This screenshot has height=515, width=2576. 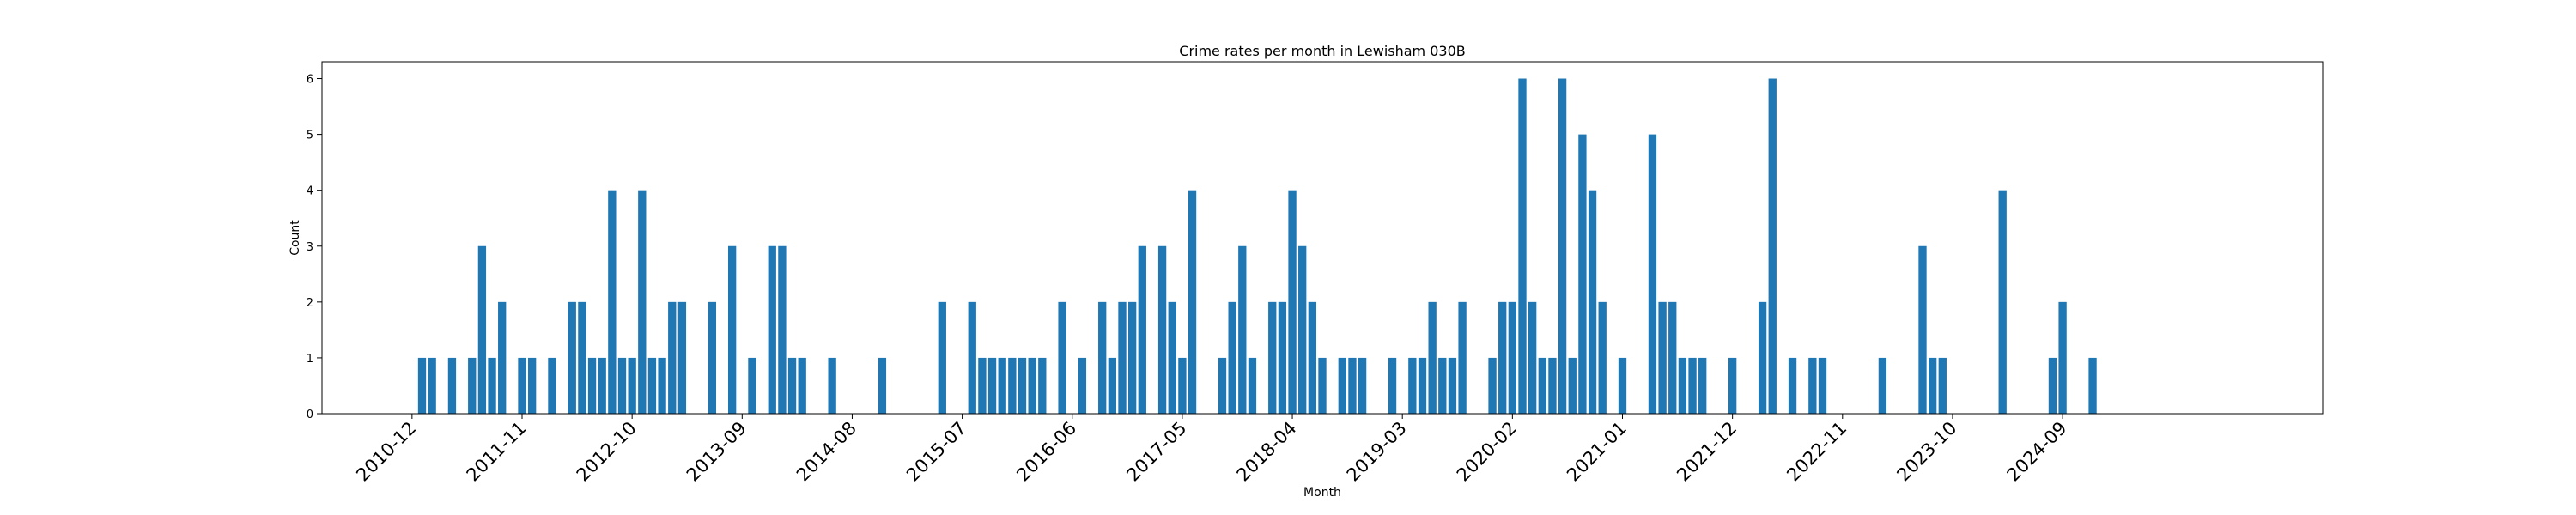 I want to click on x-tick-label: 2014-08, so click(x=826, y=452).